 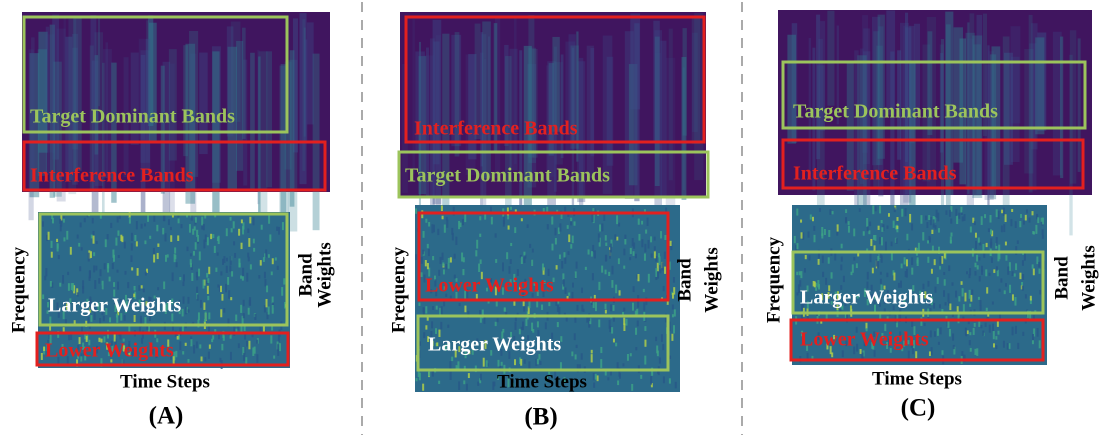 What do you see at coordinates (934, 95) in the screenshot?
I see `band-box` at bounding box center [934, 95].